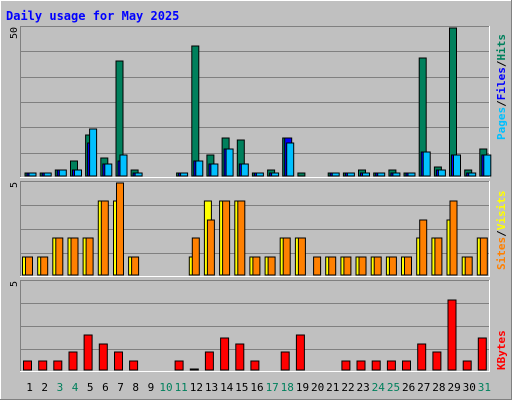  I want to click on x-tick-label: 29, so click(453, 387).